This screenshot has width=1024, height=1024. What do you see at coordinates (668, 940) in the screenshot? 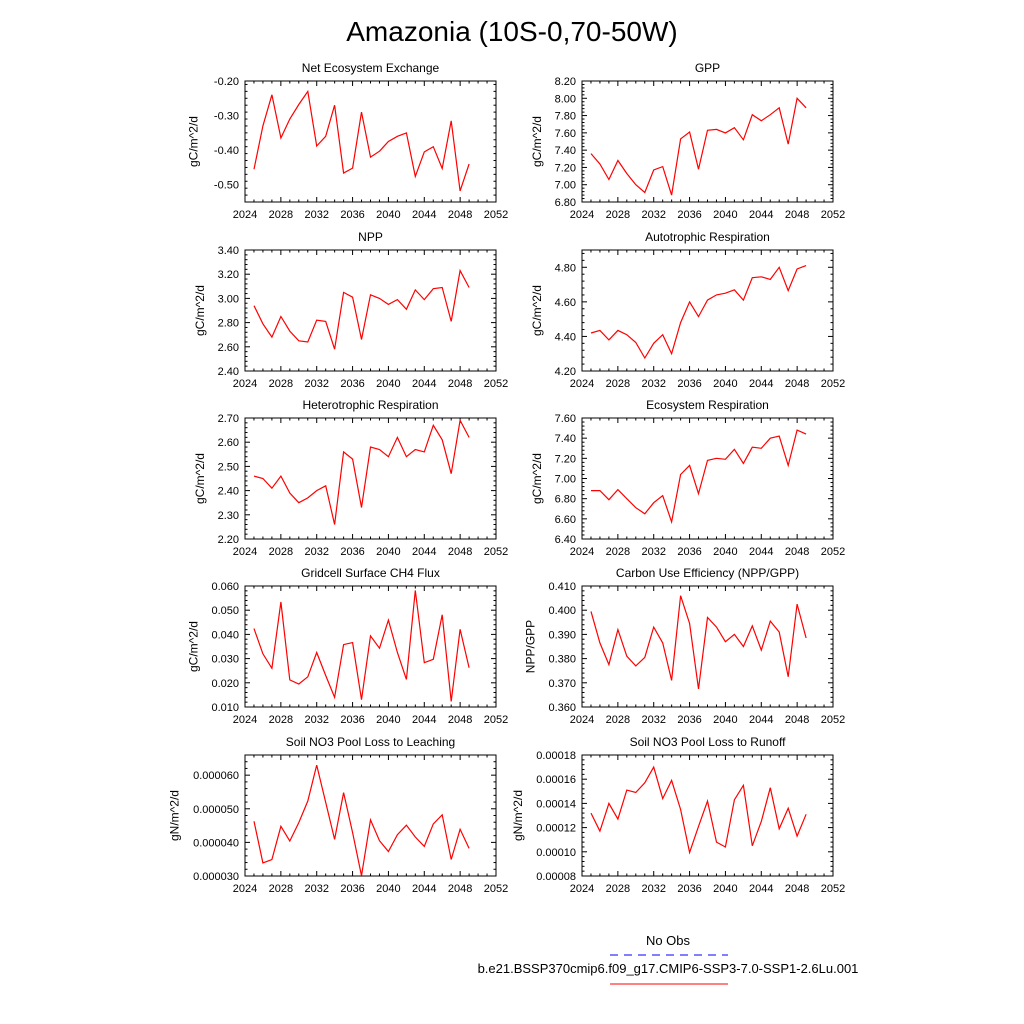
I see `legend-obs-label: No Obs` at bounding box center [668, 940].